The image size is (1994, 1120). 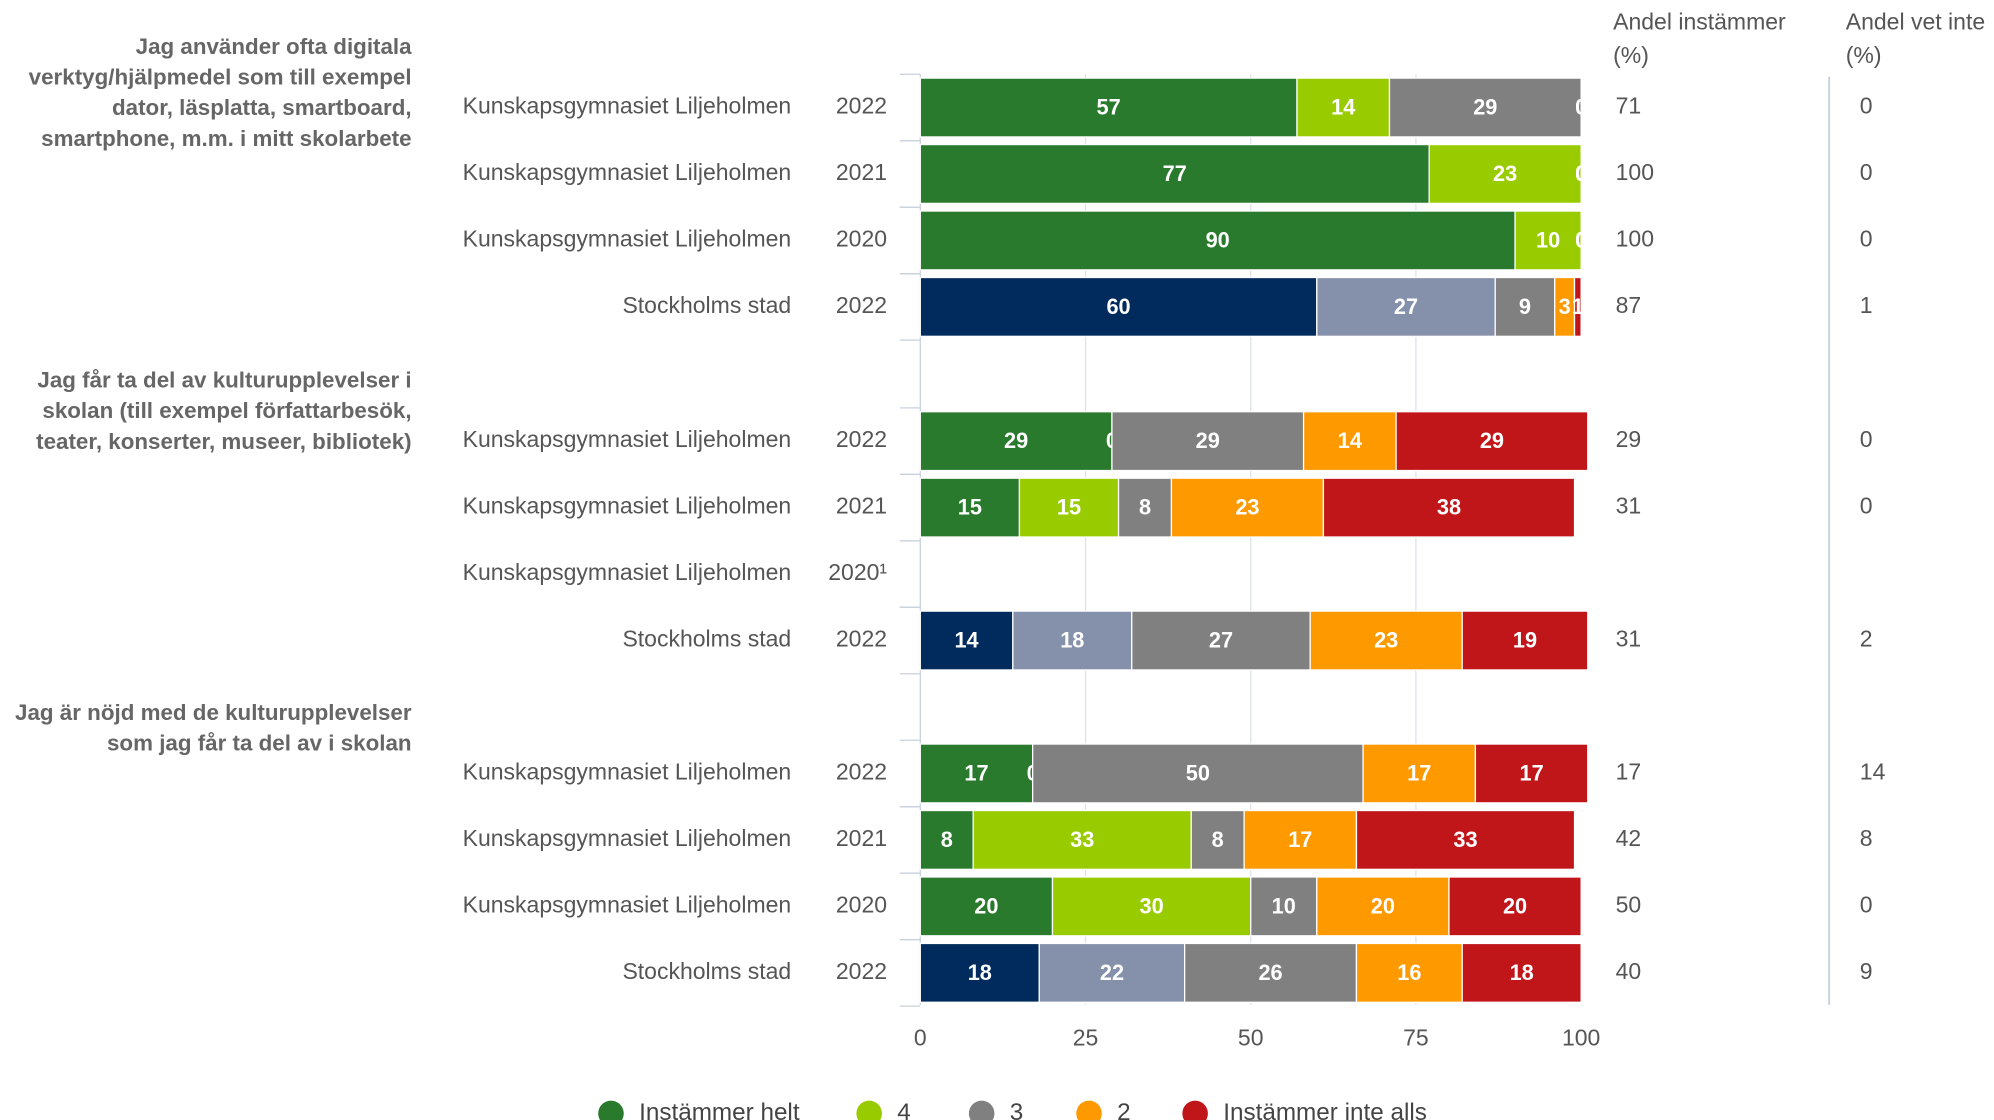 I want to click on row-year: 2020¹, so click(x=857, y=572).